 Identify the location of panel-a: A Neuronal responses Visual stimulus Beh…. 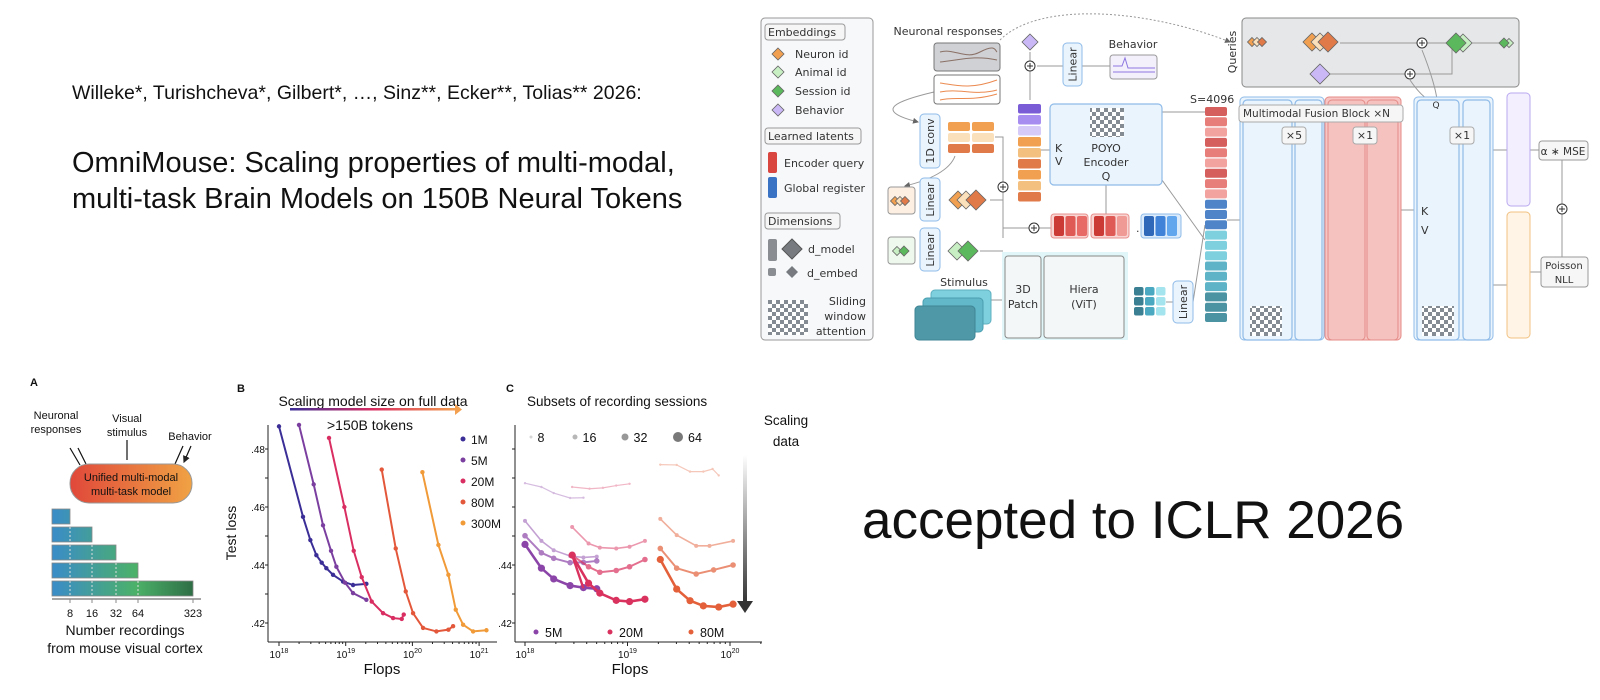
(121, 516).